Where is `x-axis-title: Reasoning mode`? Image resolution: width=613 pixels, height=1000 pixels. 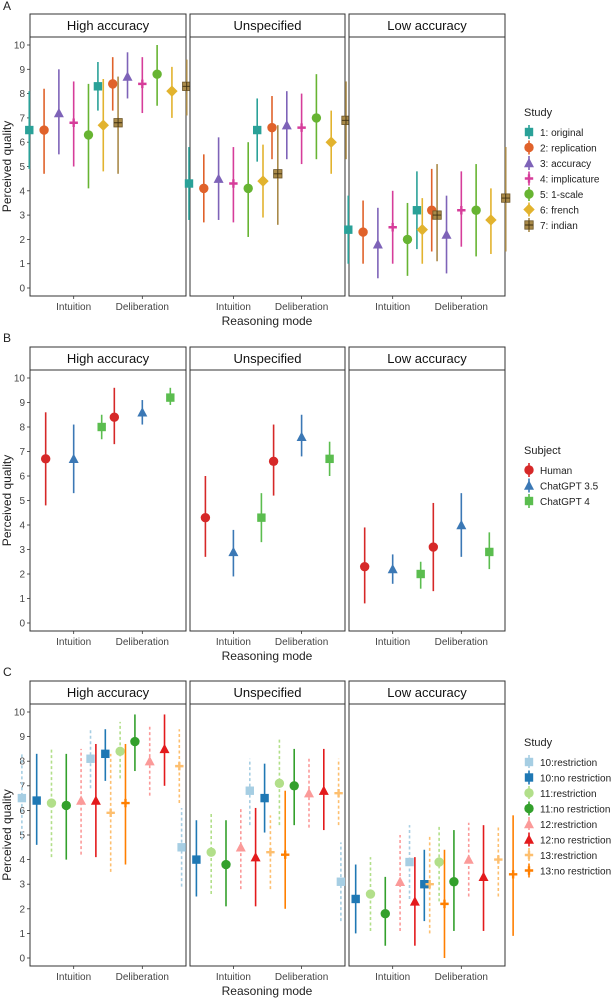
x-axis-title: Reasoning mode is located at coordinates (267, 991).